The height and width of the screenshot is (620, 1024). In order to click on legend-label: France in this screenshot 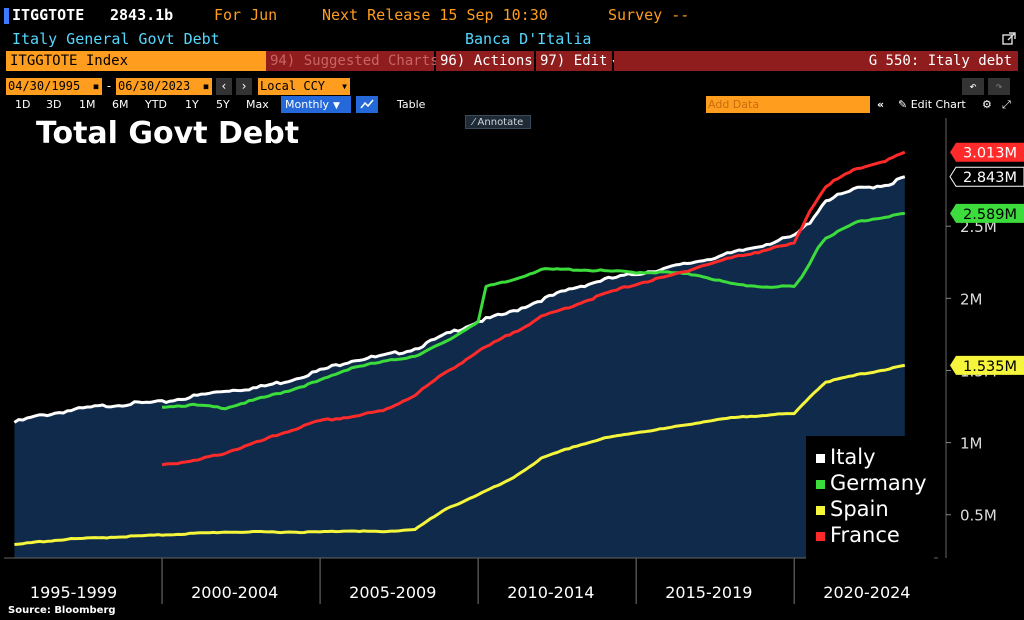, I will do `click(865, 535)`.